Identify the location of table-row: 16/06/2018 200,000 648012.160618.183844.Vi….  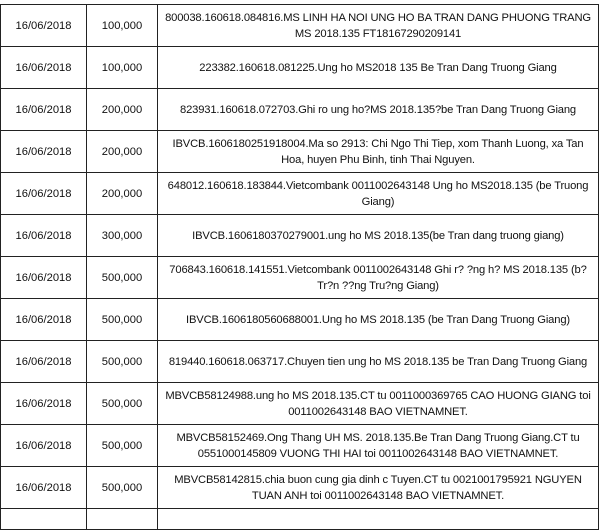
(299, 193).